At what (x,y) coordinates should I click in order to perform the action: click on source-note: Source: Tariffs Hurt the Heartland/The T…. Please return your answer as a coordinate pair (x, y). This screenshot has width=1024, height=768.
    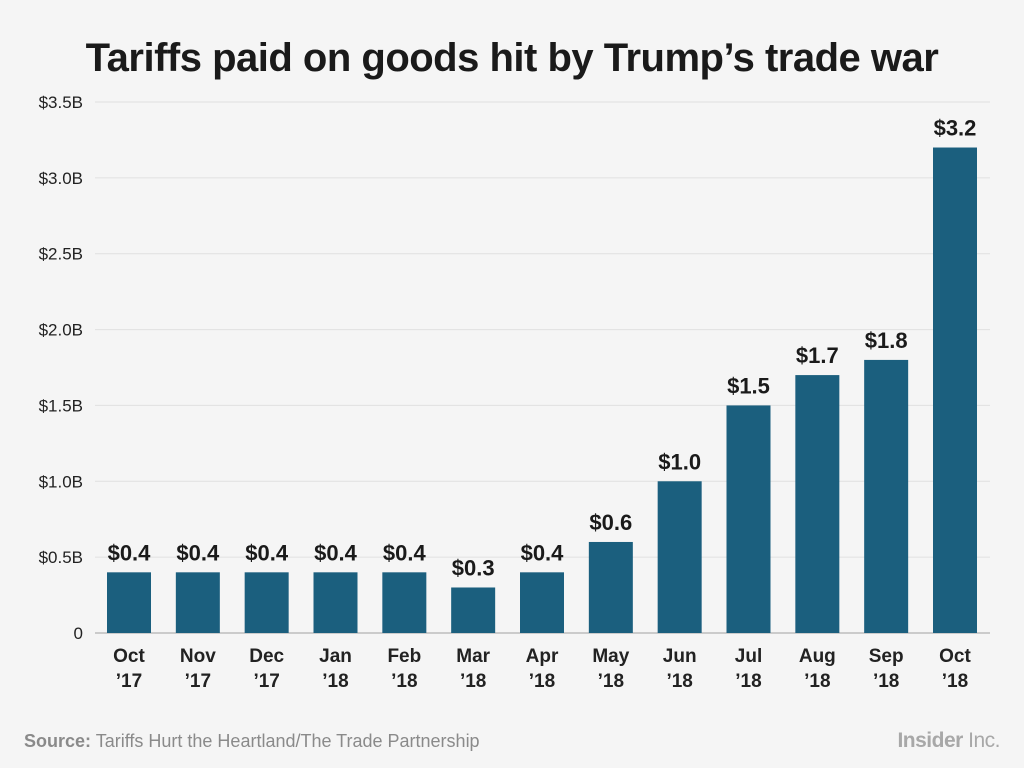
    Looking at the image, I should click on (252, 741).